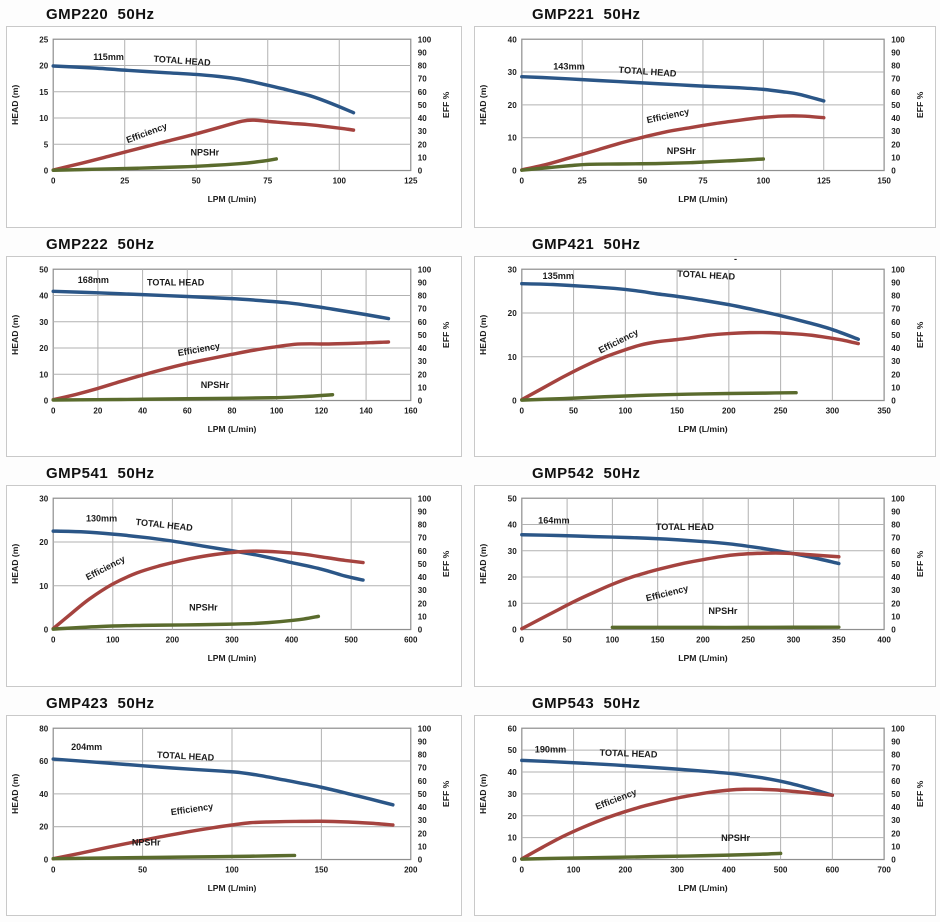  I want to click on plot-area, so click(232, 105).